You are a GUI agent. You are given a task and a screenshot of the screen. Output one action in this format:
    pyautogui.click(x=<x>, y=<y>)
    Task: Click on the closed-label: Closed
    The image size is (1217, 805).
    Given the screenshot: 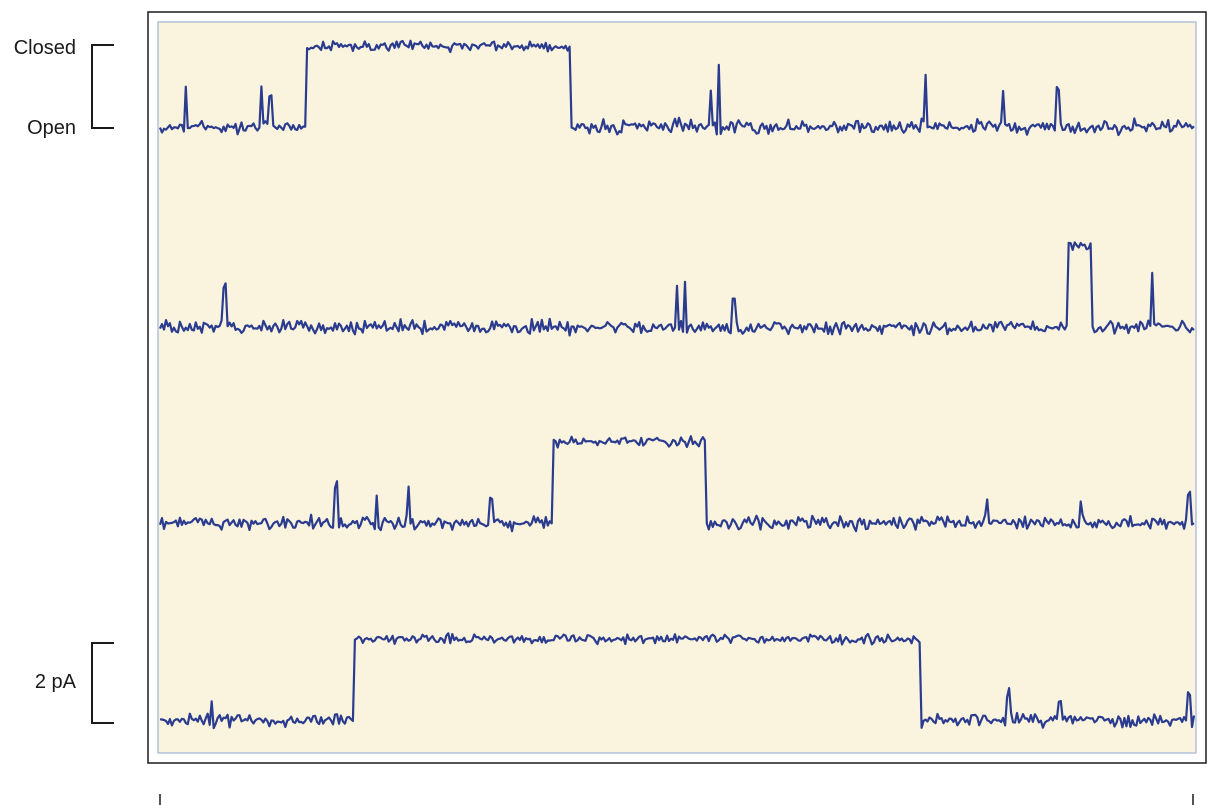 What is the action you would take?
    pyautogui.click(x=44, y=48)
    